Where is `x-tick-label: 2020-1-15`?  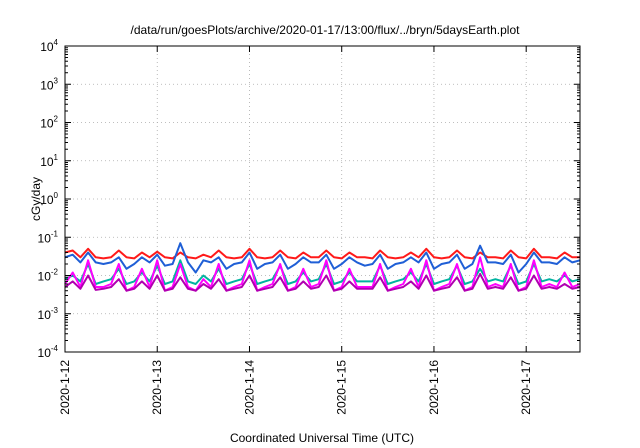 x-tick-label: 2020-1-15 is located at coordinates (342, 387).